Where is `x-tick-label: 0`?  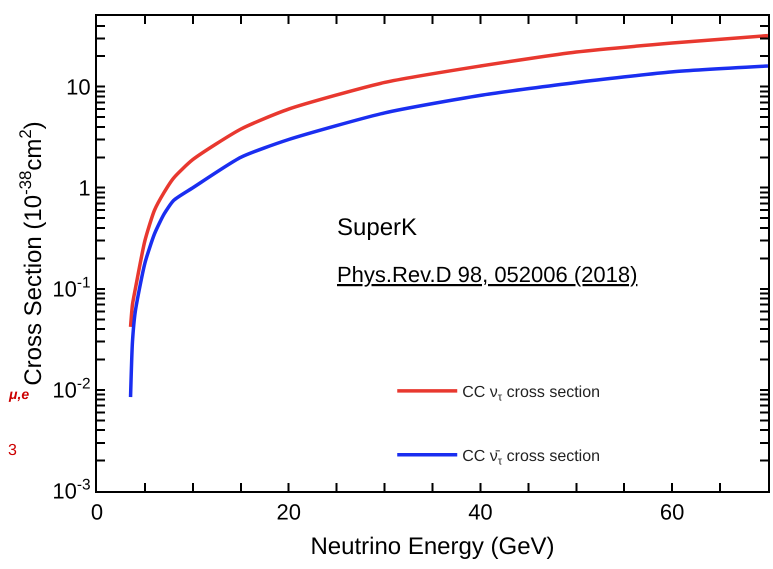
x-tick-label: 0 is located at coordinates (97, 511).